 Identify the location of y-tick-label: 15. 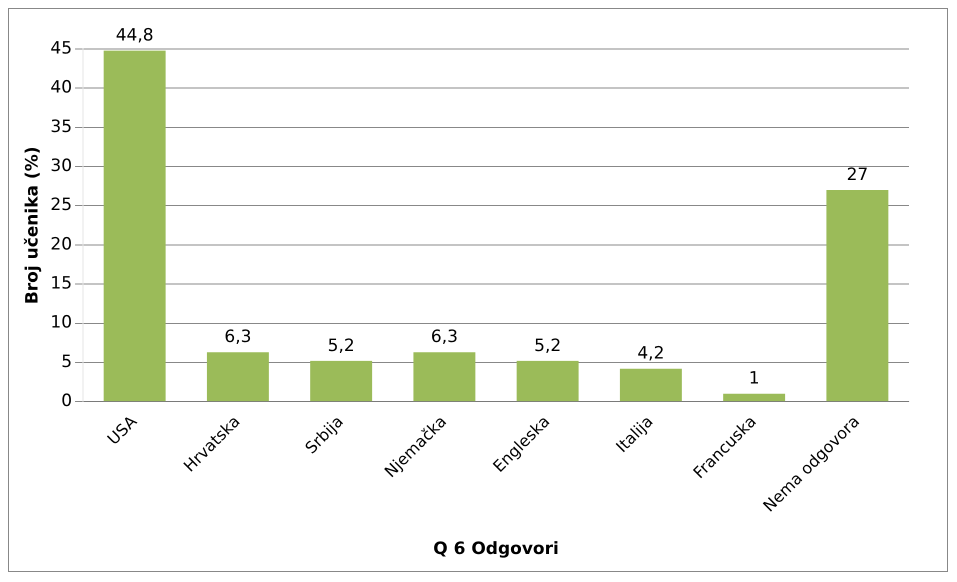
(61, 284).